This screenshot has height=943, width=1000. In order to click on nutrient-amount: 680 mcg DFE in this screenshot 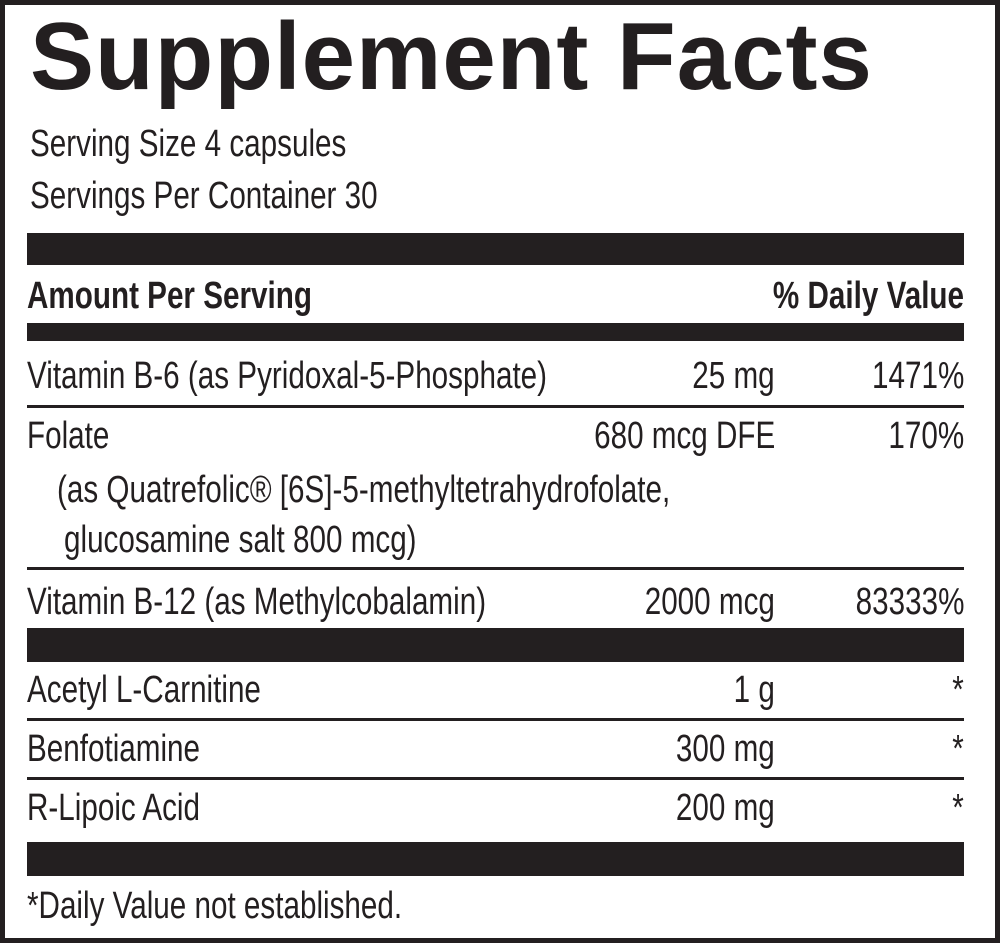, I will do `click(684, 436)`.